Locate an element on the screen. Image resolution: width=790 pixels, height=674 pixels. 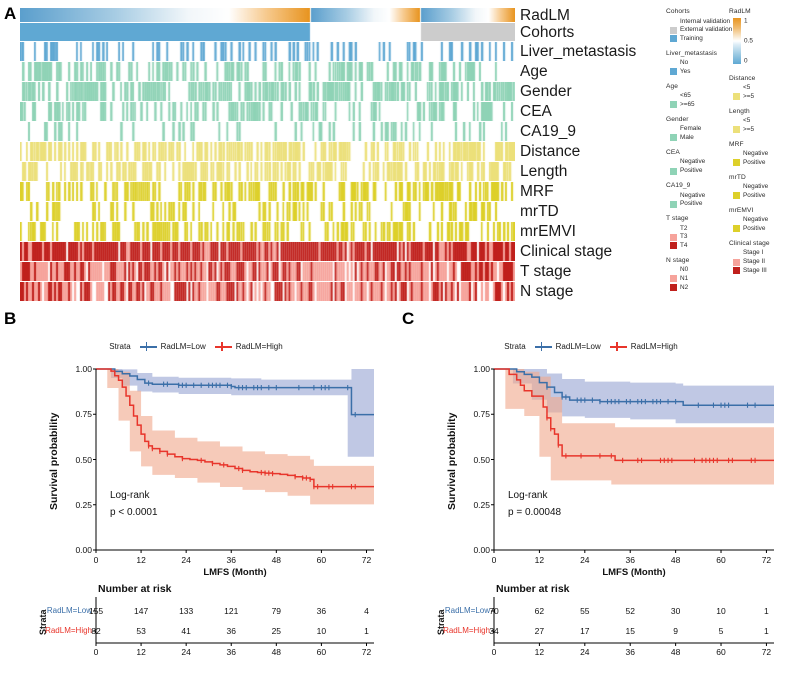
km-xtick-label: 48 is located at coordinates (675, 560).